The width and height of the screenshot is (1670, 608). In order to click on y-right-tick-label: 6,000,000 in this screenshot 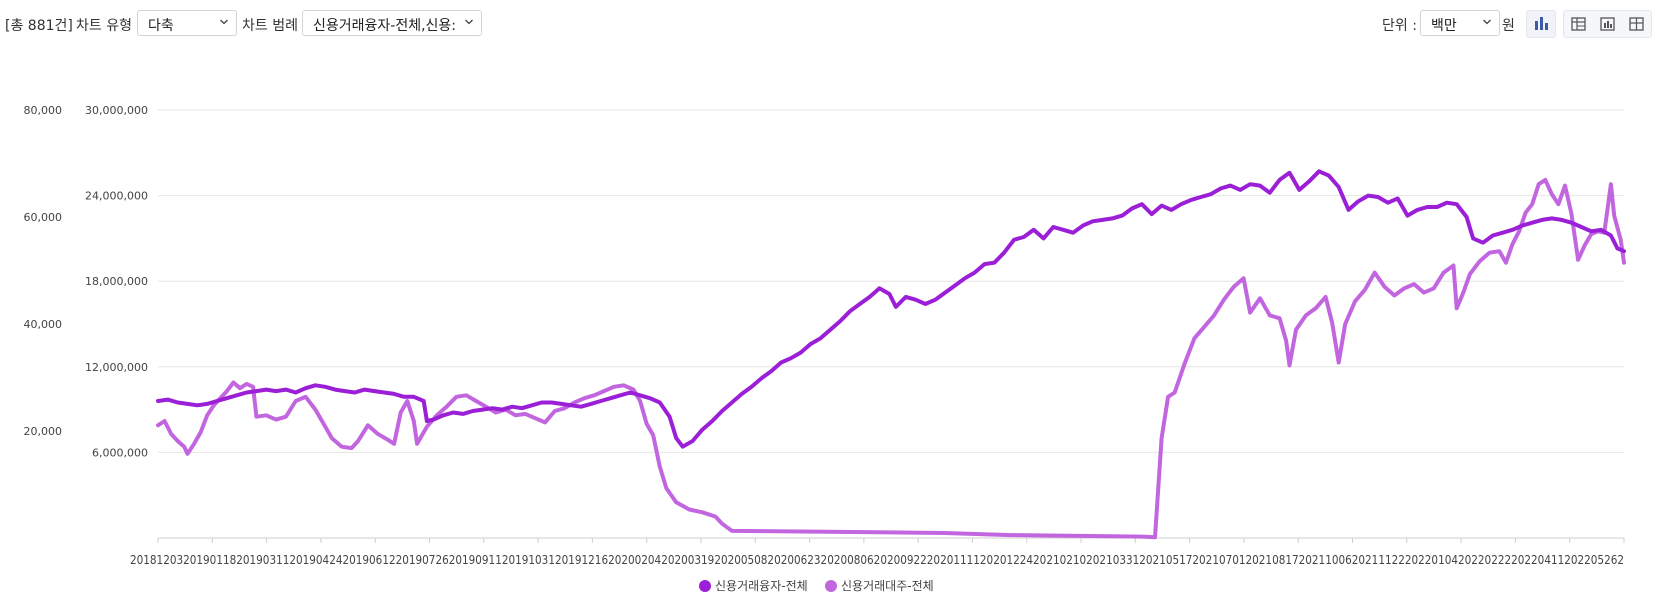, I will do `click(120, 452)`.